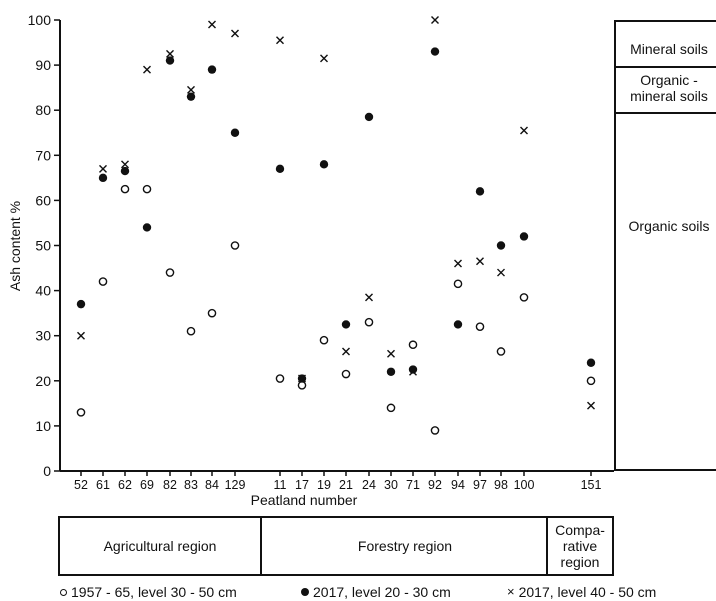 This screenshot has height=601, width=716. Describe the element at coordinates (47, 471) in the screenshot. I see `y-tick-label: 0` at that location.